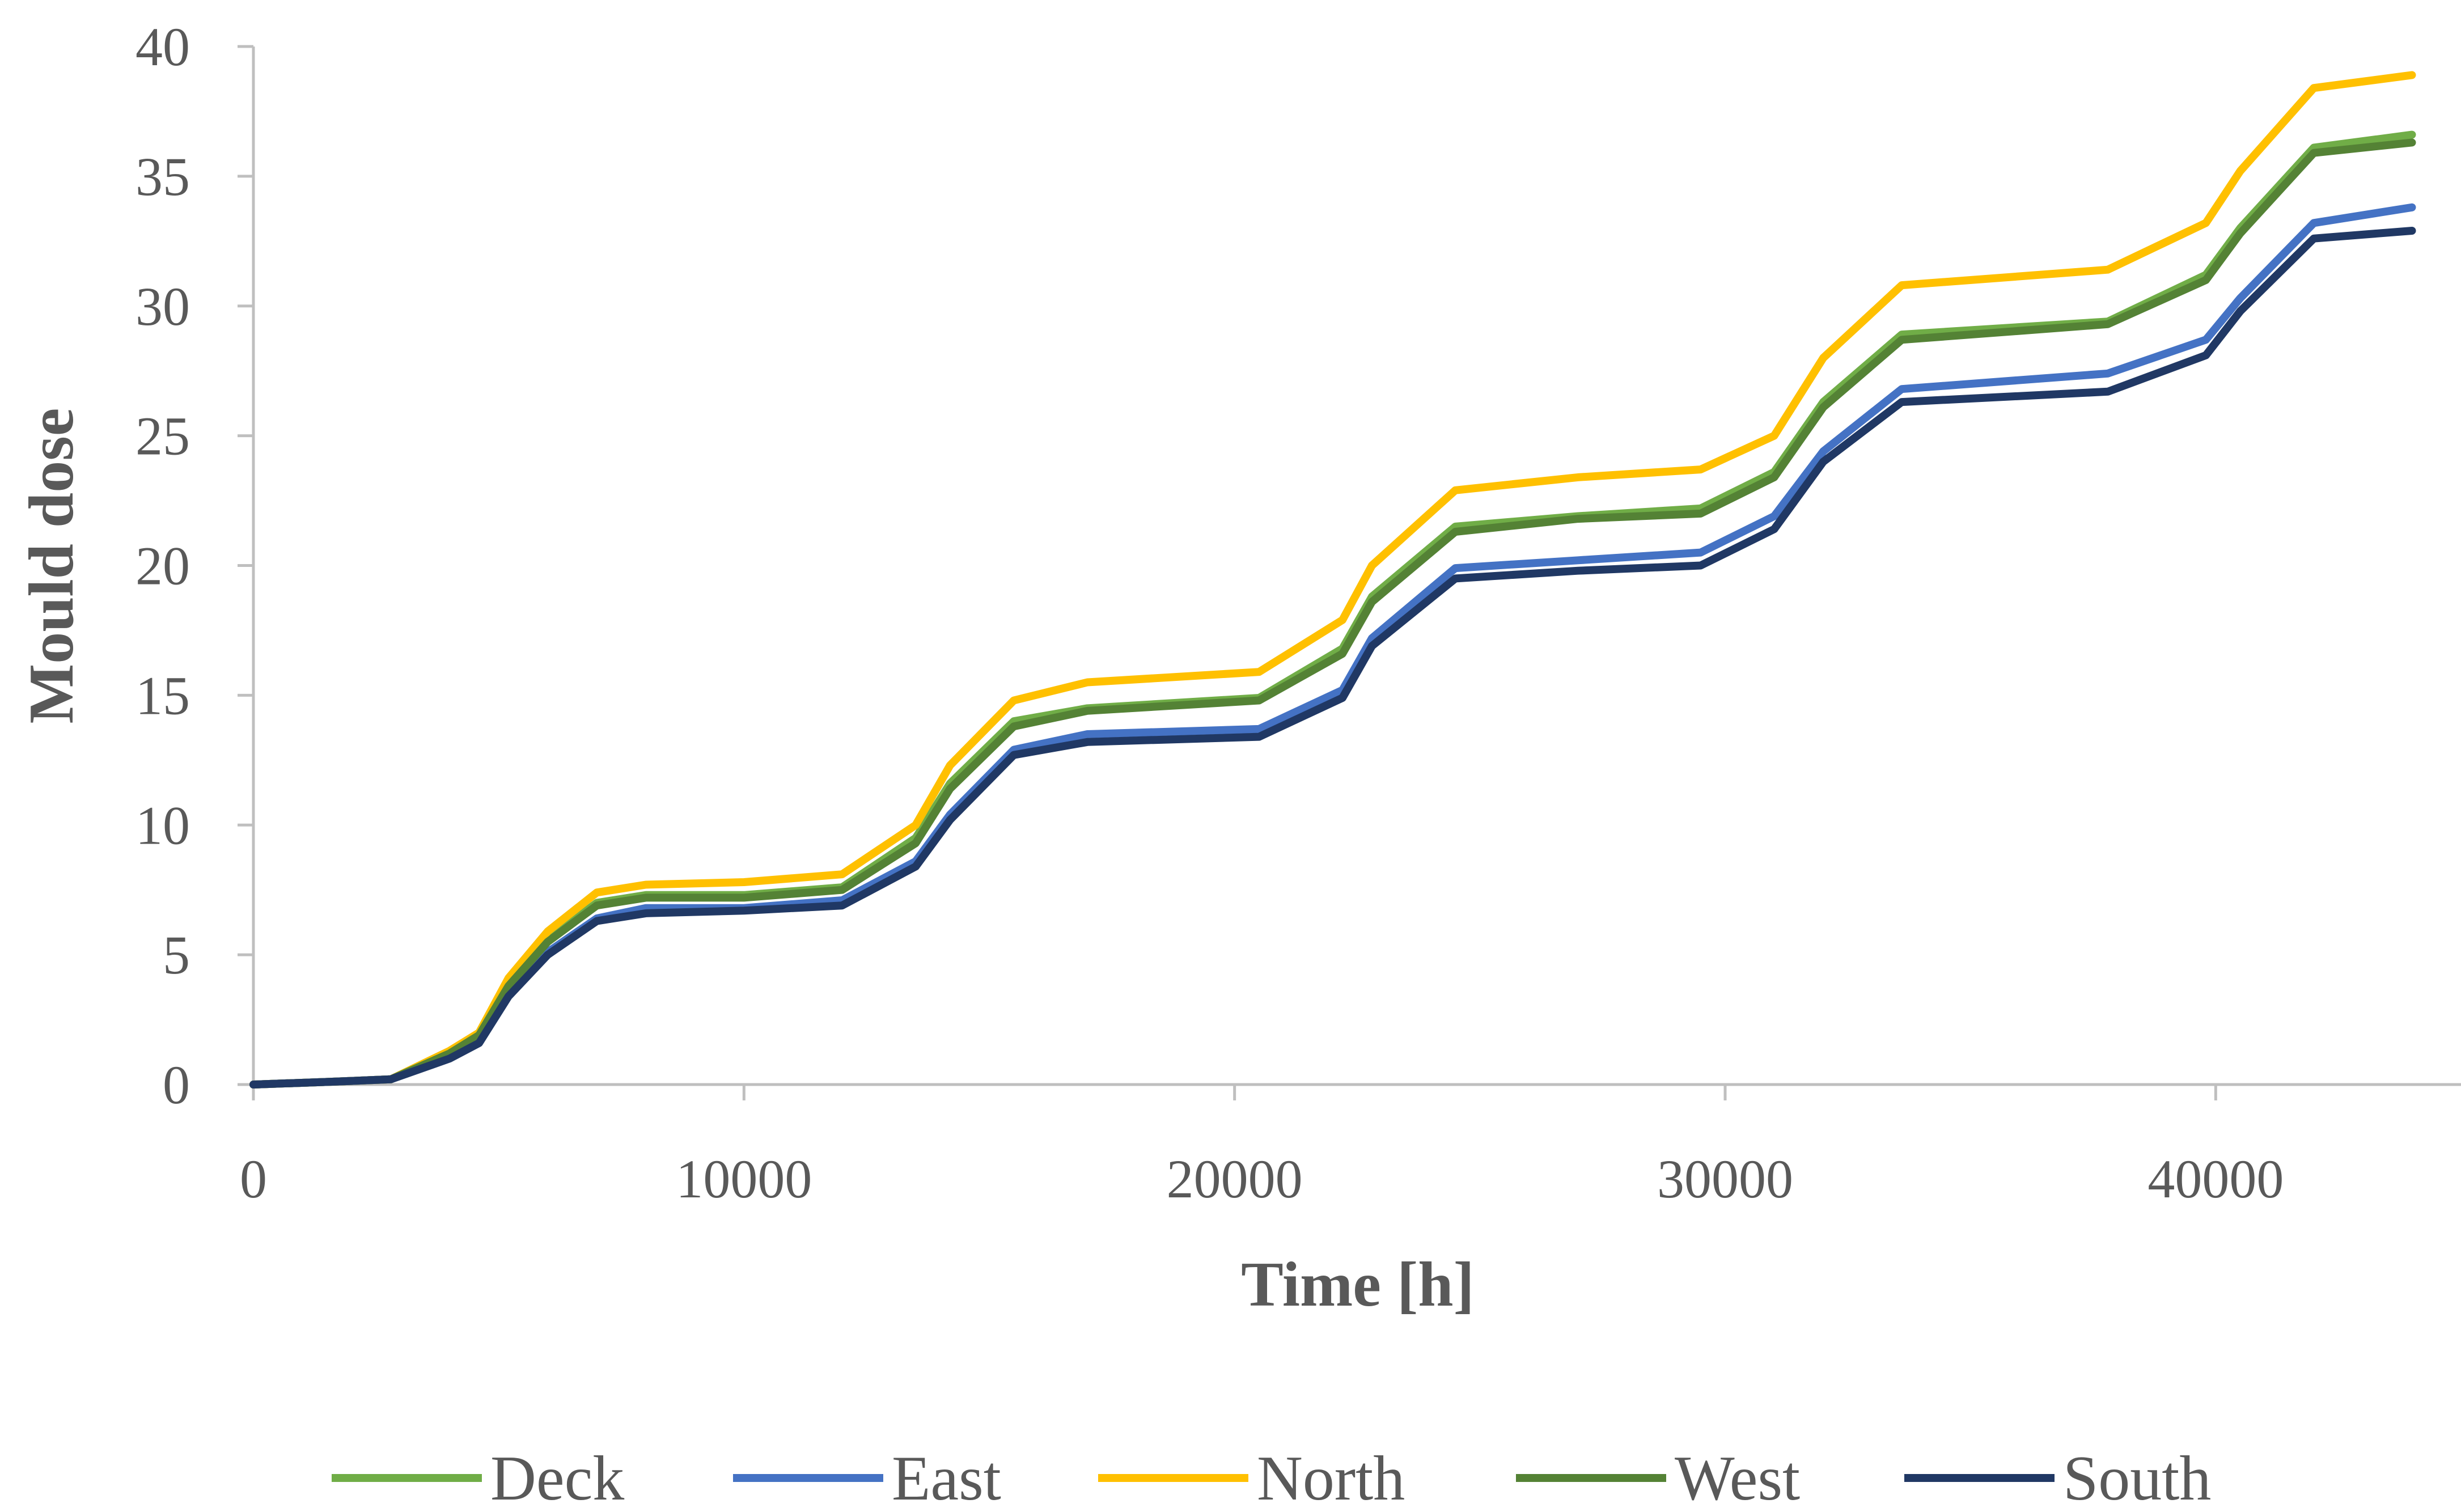 Image resolution: width=2461 pixels, height=1512 pixels. I want to click on y-tick-label: 25, so click(162, 436).